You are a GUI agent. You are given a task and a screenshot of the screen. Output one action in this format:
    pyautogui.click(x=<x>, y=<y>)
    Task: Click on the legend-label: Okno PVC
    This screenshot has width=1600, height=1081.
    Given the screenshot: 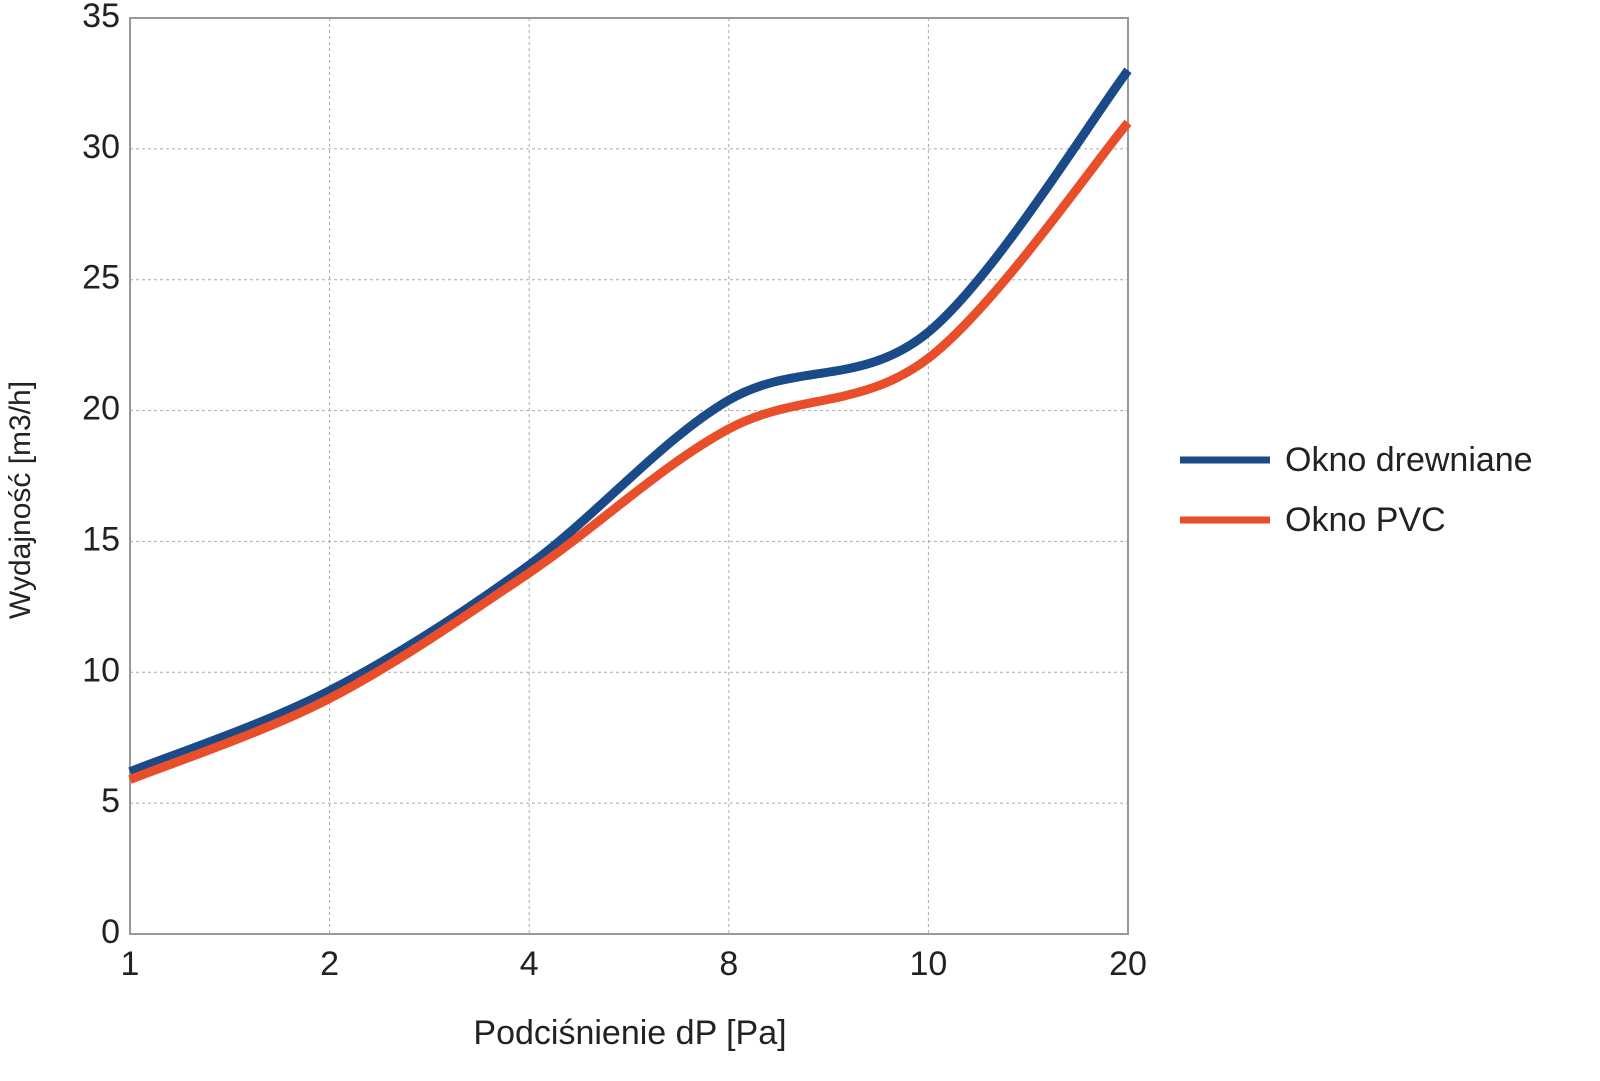 What is the action you would take?
    pyautogui.click(x=1365, y=520)
    